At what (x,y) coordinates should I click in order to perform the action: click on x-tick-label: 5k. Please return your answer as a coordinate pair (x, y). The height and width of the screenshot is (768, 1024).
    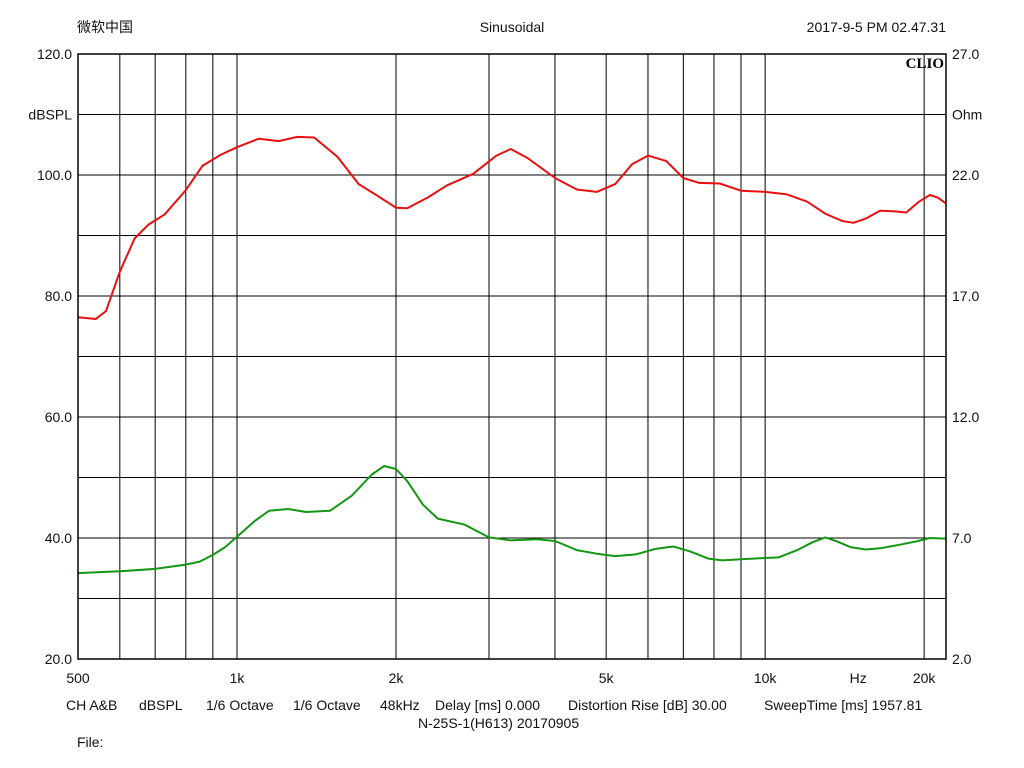
    Looking at the image, I should click on (607, 678).